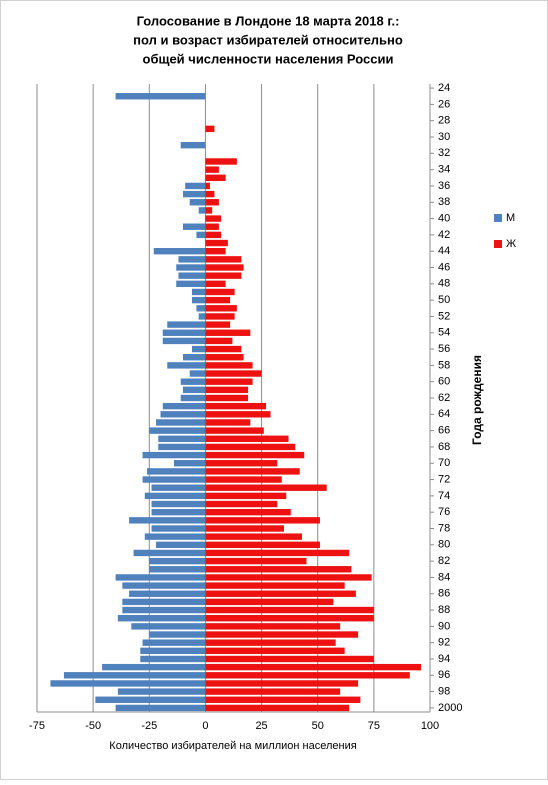 This screenshot has width=548, height=785. Describe the element at coordinates (444, 414) in the screenshot. I see `y-tick-label: 64` at that location.